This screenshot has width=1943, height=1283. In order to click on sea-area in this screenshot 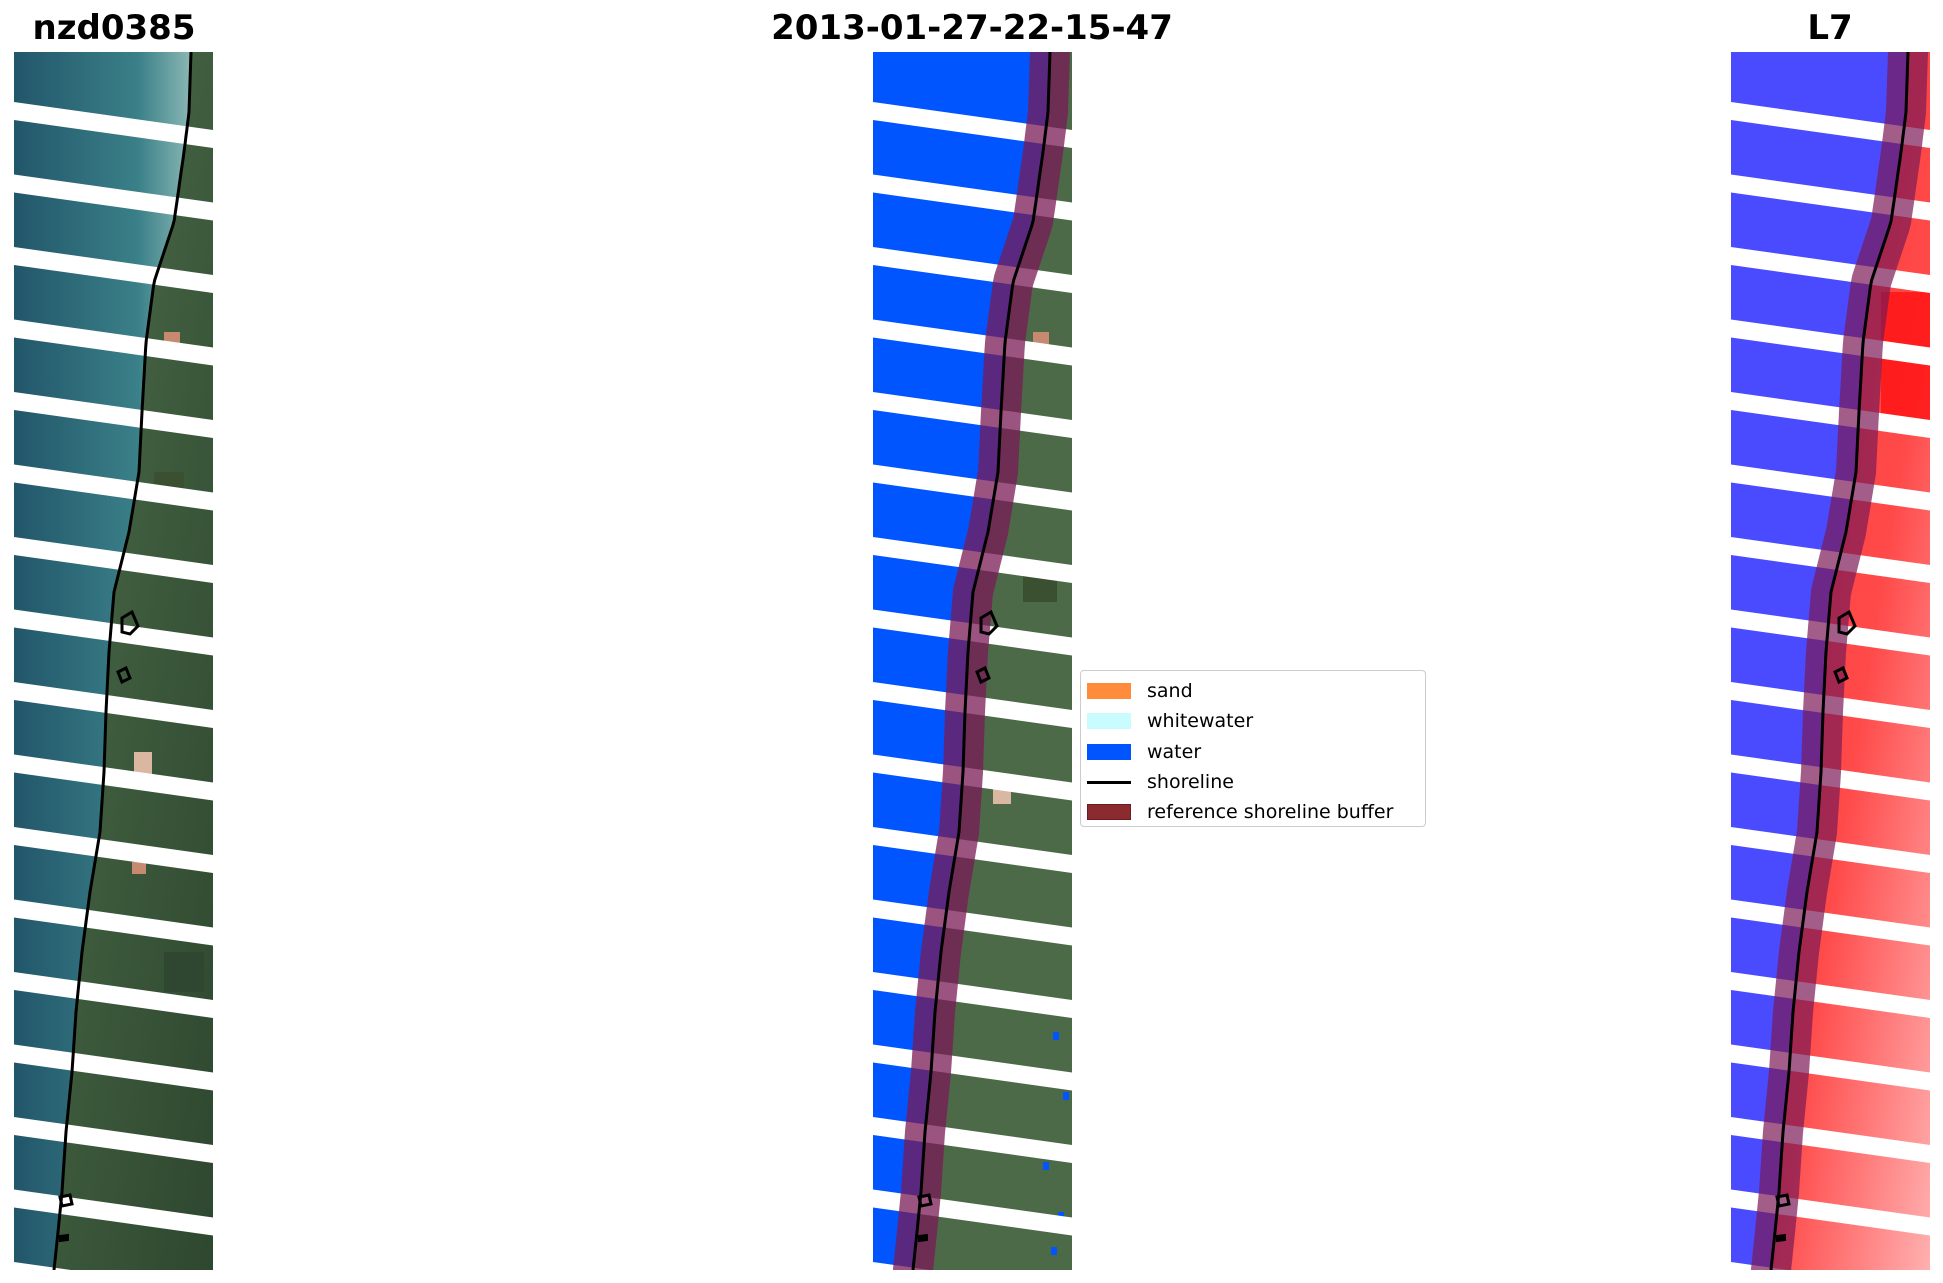, I will do `click(102, 661)`.